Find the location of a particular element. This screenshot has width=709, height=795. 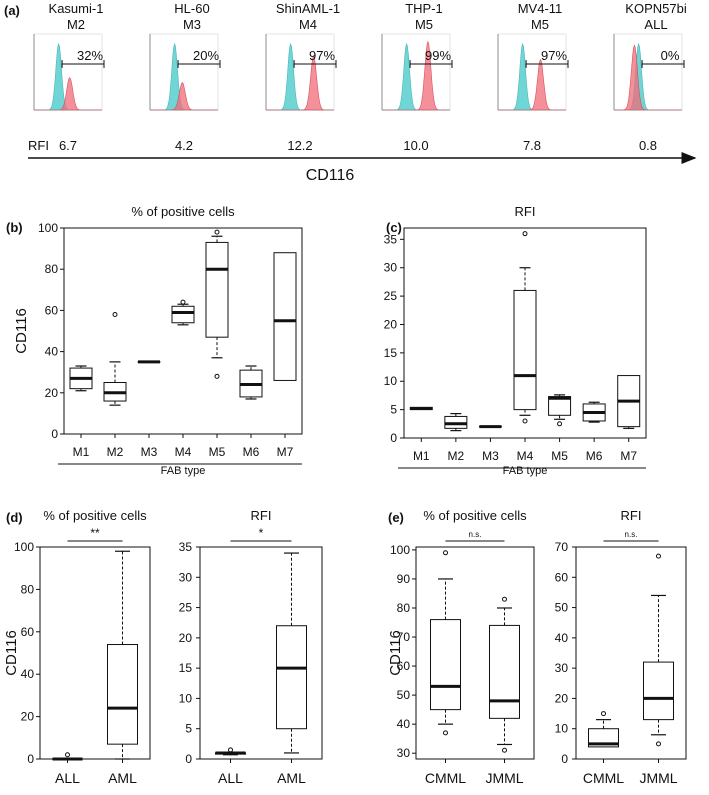

y-tick-label: 80 is located at coordinates (404, 608).